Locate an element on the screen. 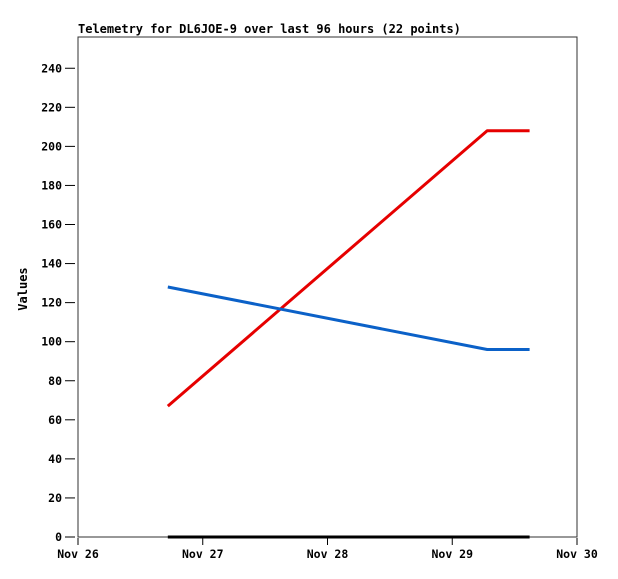 This screenshot has width=618, height=579. x-tick-label: Nov 26 is located at coordinates (78, 554).